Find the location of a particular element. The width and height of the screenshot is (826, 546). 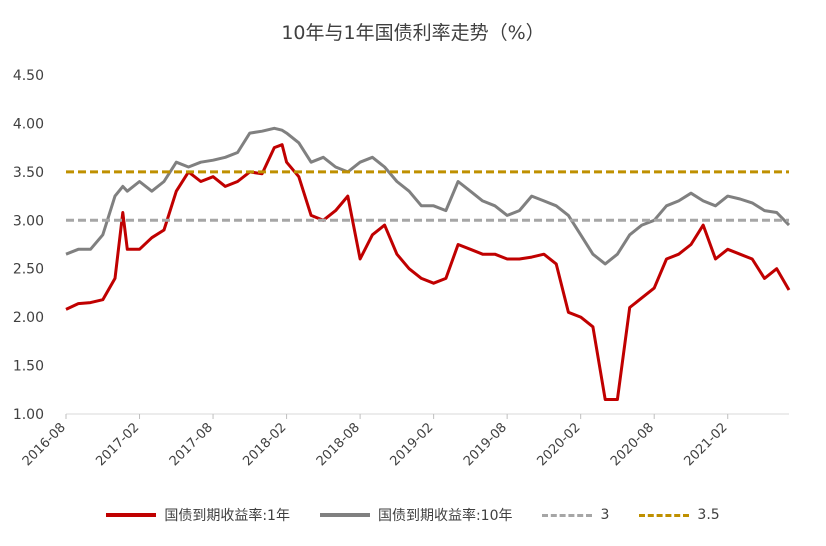

y-tick-label-3: 2.50 is located at coordinates (28, 270).